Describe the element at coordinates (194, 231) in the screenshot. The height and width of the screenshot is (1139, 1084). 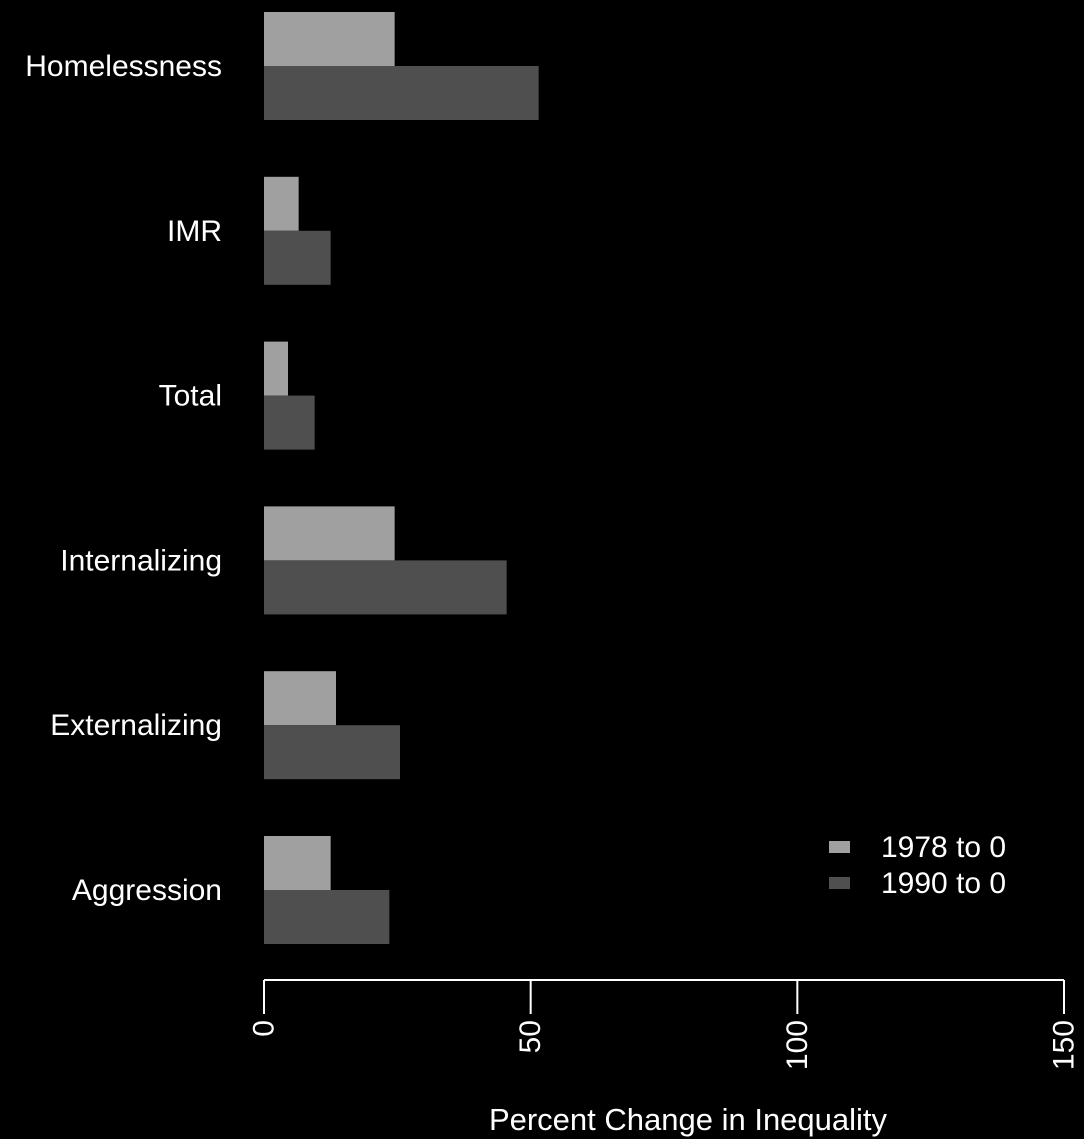
I see `category-label: IMR` at that location.